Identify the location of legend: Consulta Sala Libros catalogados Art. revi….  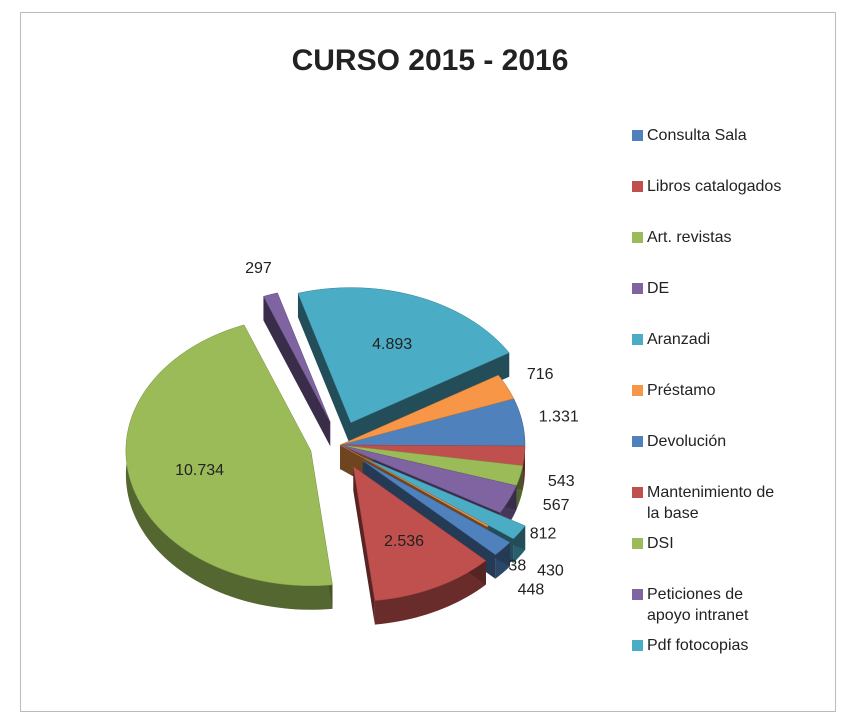
(707, 405).